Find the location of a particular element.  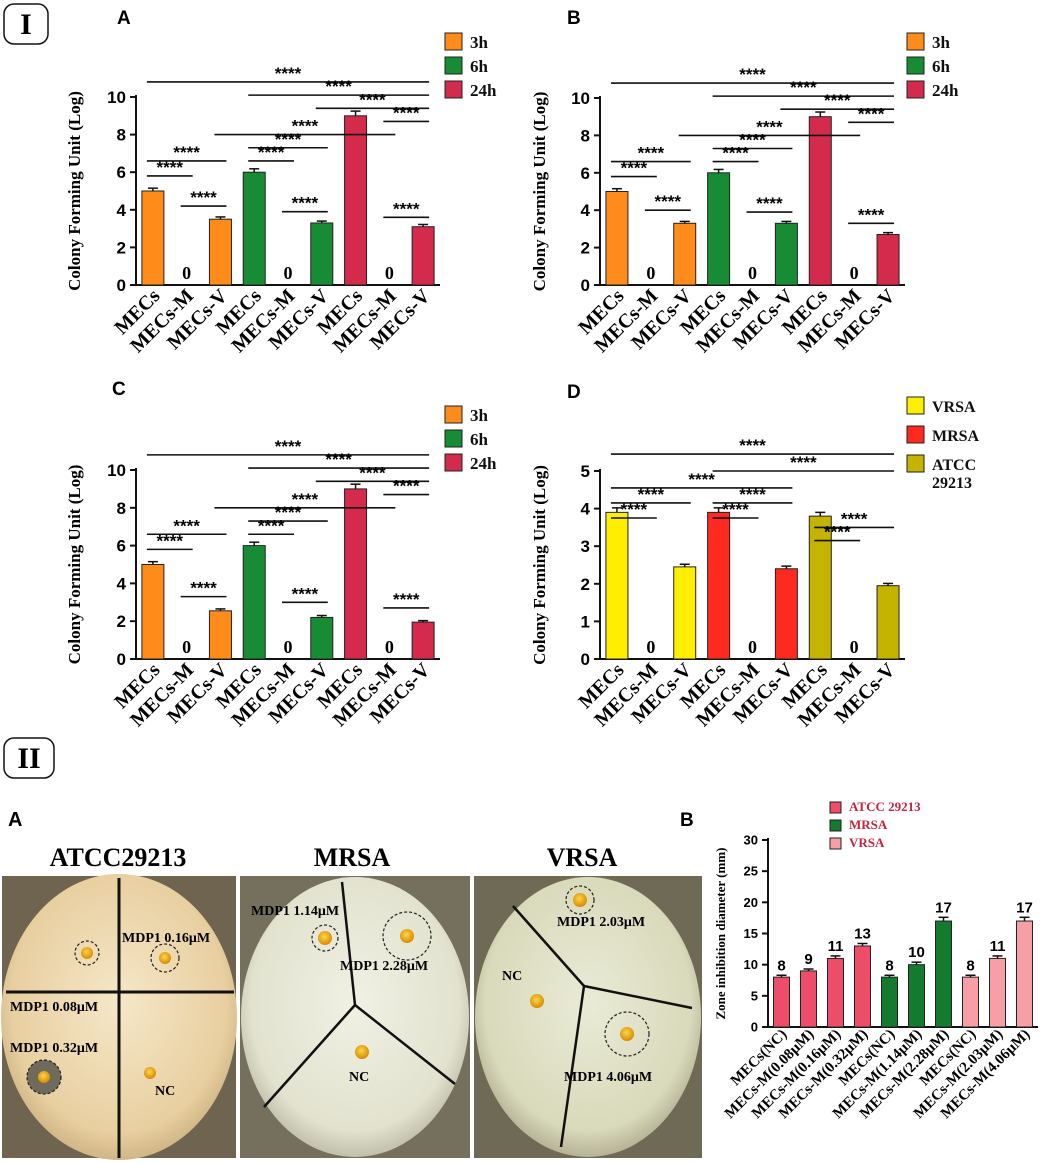

plate-photo-vrsa: MDP1 2.03μM NC MDP1 4.06μM is located at coordinates (588, 1017).